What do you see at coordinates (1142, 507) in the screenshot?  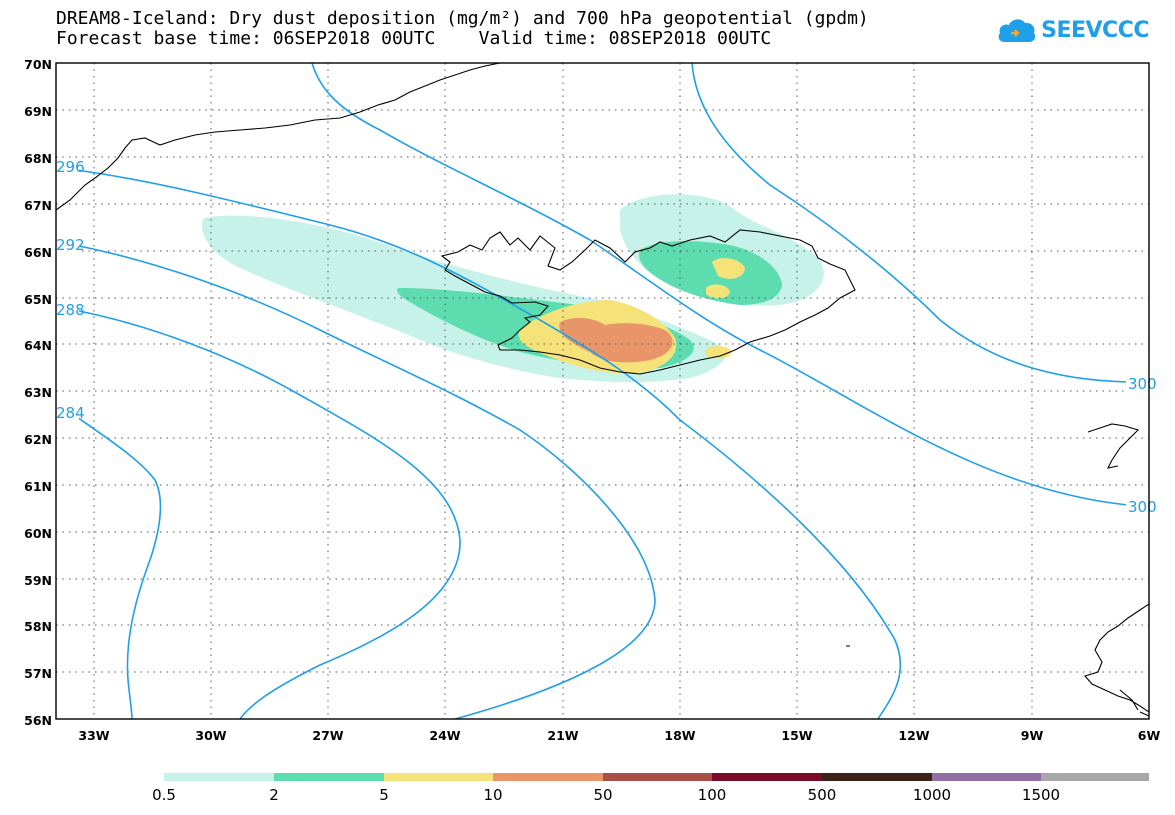 I see `contour-label-300-b: 300` at bounding box center [1142, 507].